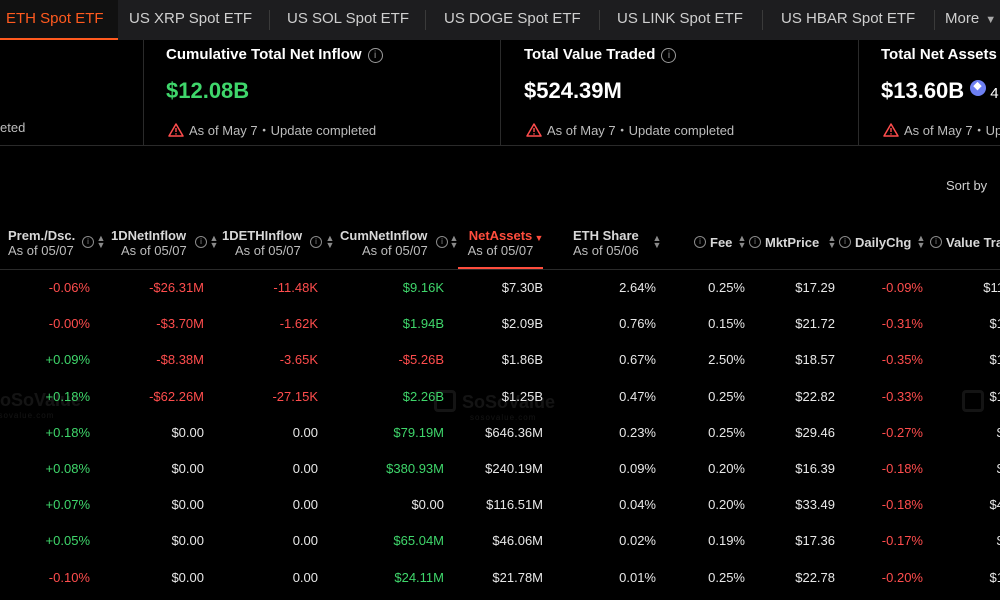  What do you see at coordinates (726, 541) in the screenshot?
I see `cell-fee: 0.19%` at bounding box center [726, 541].